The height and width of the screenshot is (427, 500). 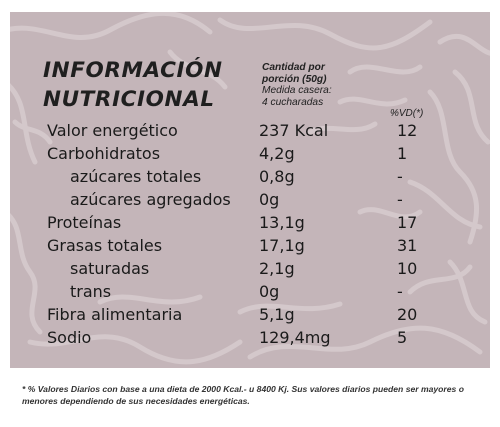 I want to click on nutrient-subrow: saturadas 2,1g 10, so click(x=250, y=268).